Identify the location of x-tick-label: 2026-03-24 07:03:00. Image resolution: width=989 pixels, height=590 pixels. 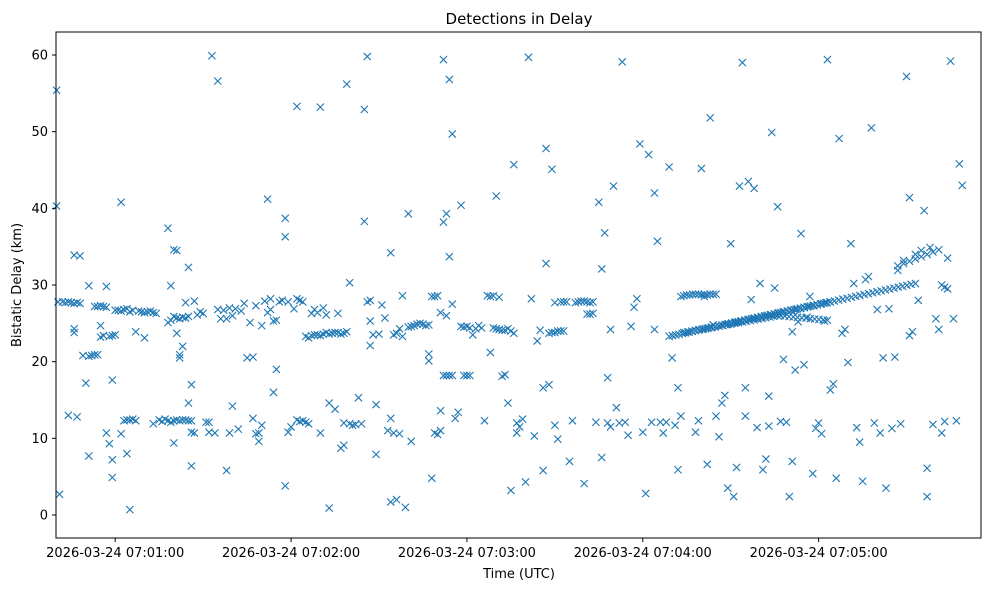
(467, 553).